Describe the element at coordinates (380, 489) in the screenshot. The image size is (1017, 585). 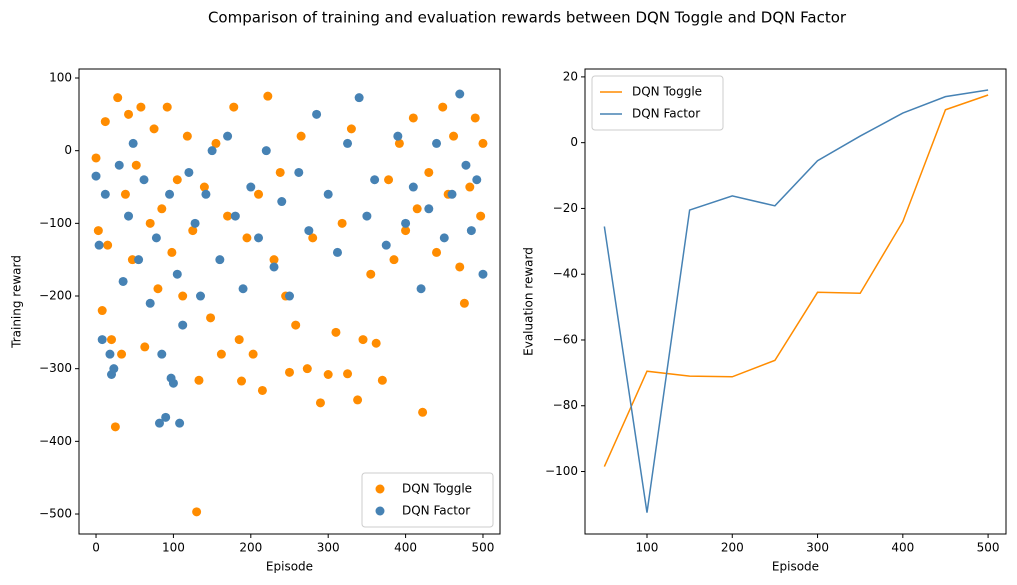
I see `legend-marker` at that location.